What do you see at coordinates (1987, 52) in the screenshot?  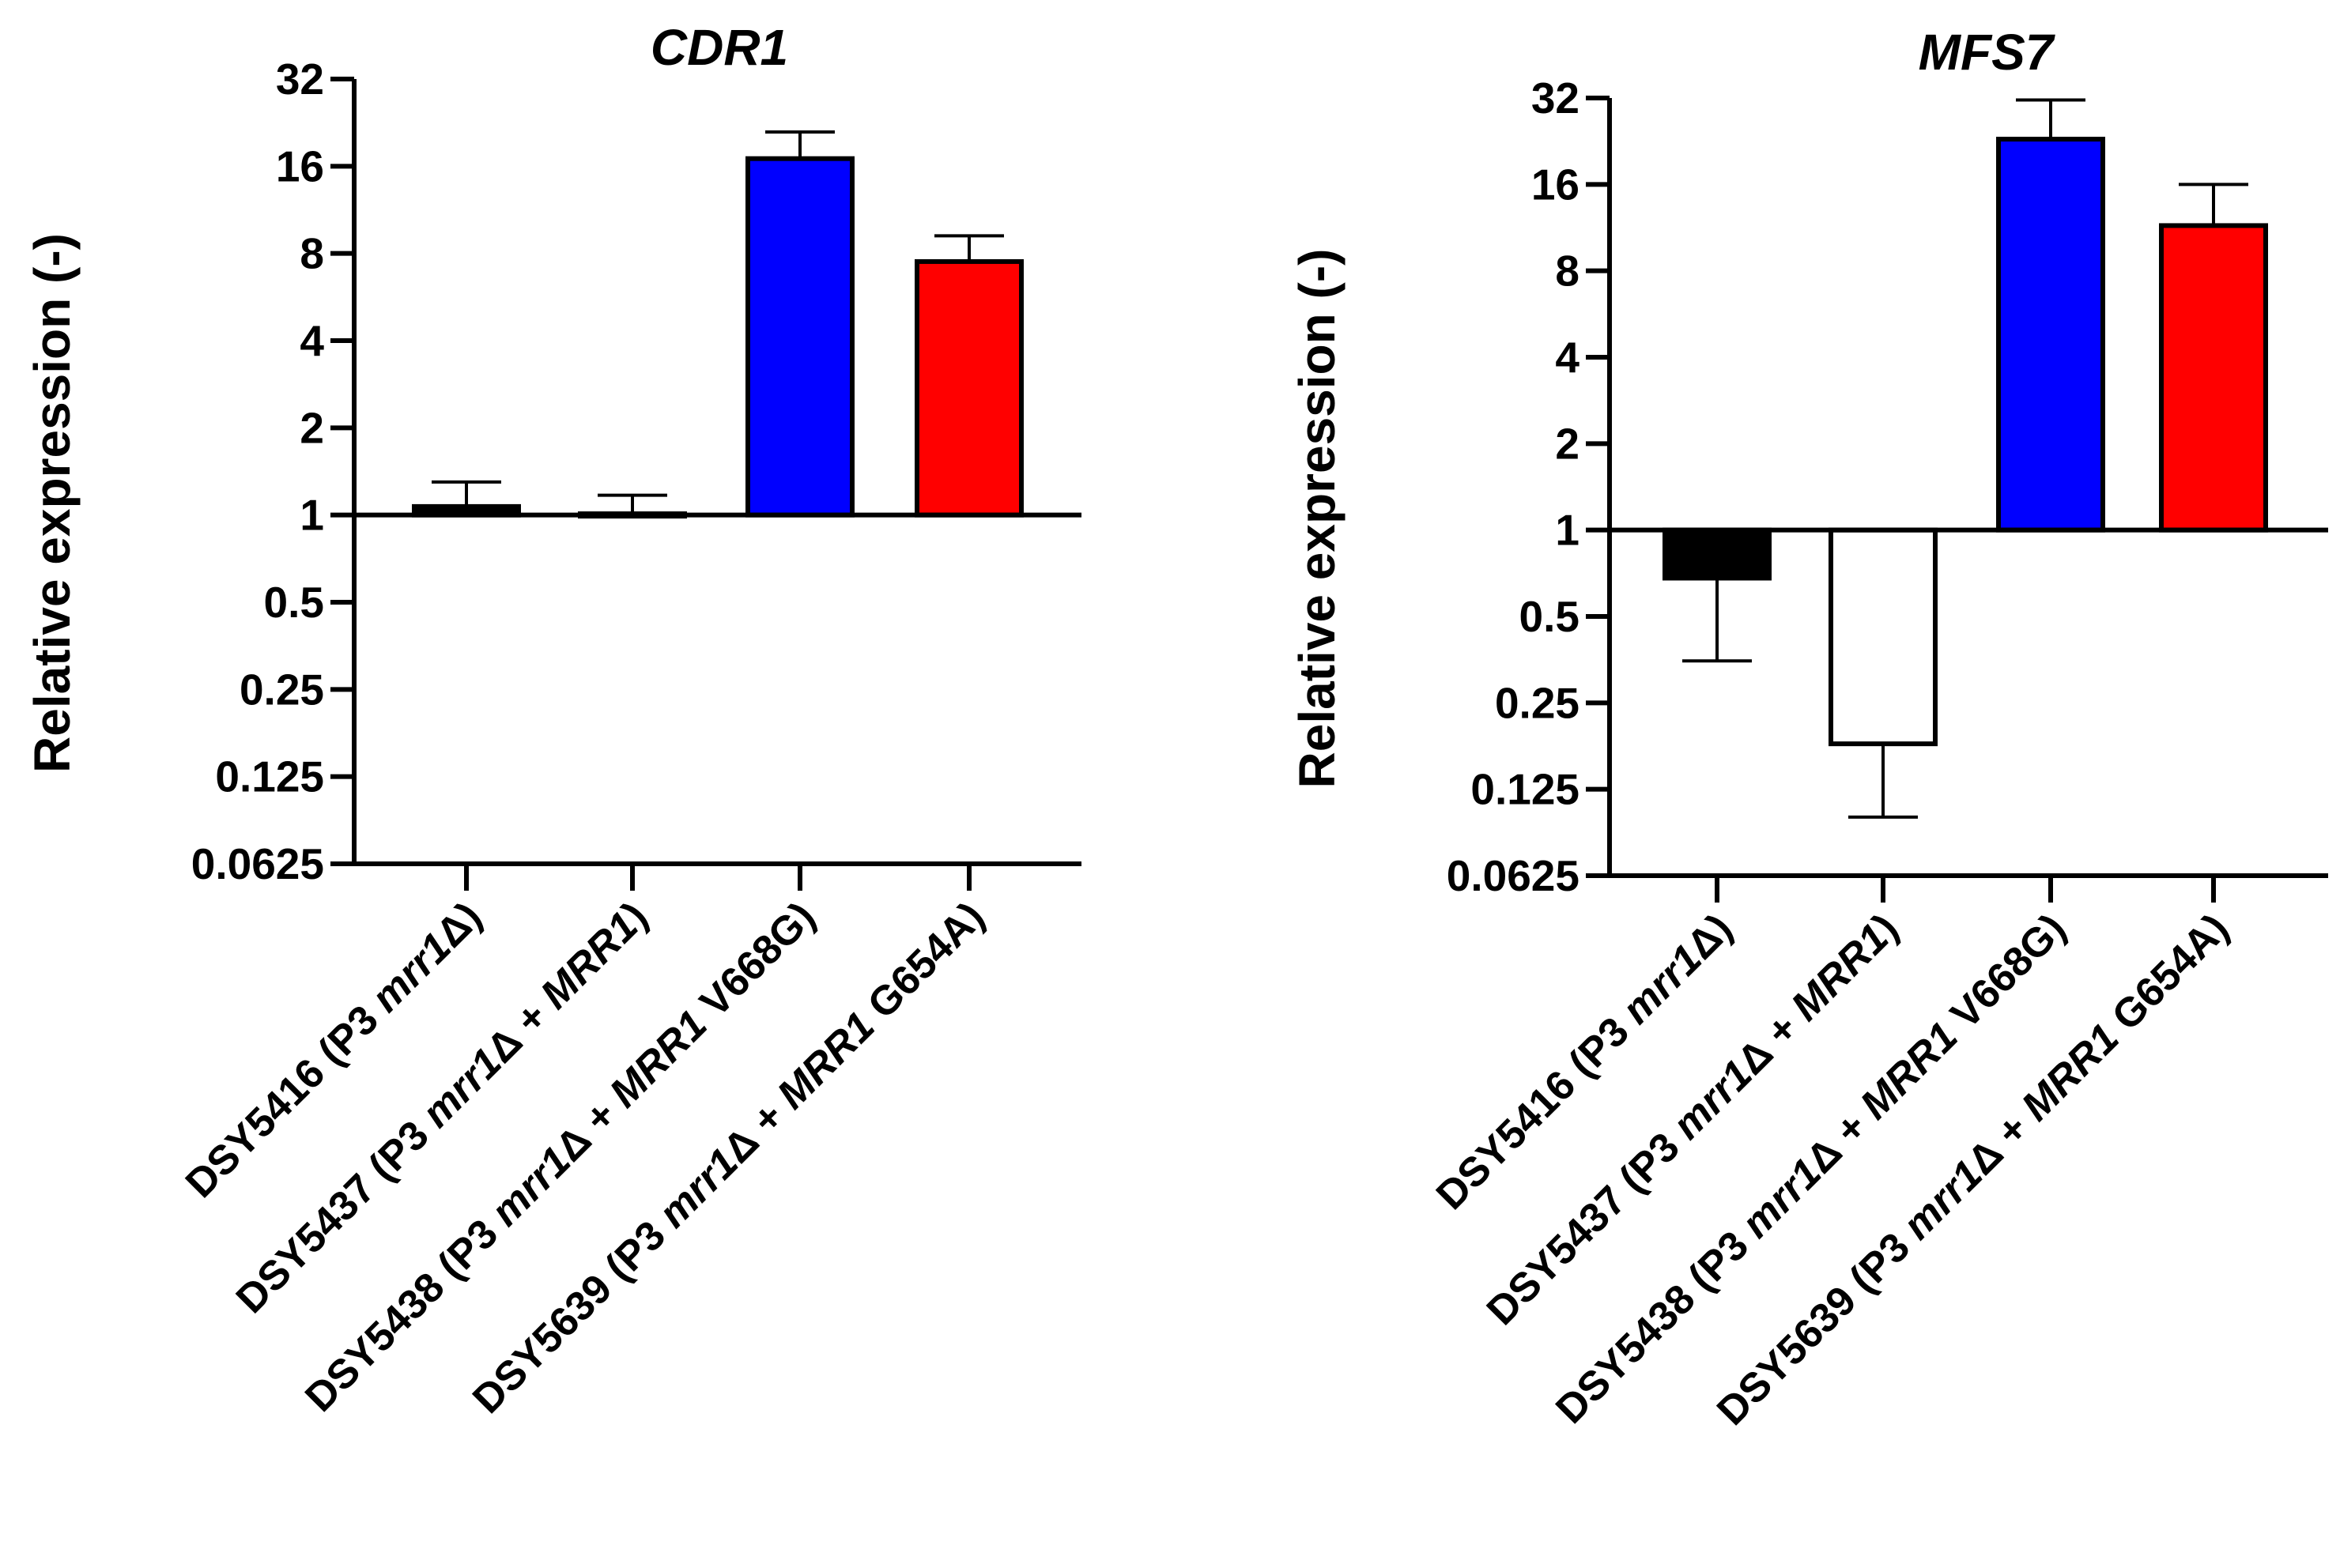 I see `chart-title: MFS7` at bounding box center [1987, 52].